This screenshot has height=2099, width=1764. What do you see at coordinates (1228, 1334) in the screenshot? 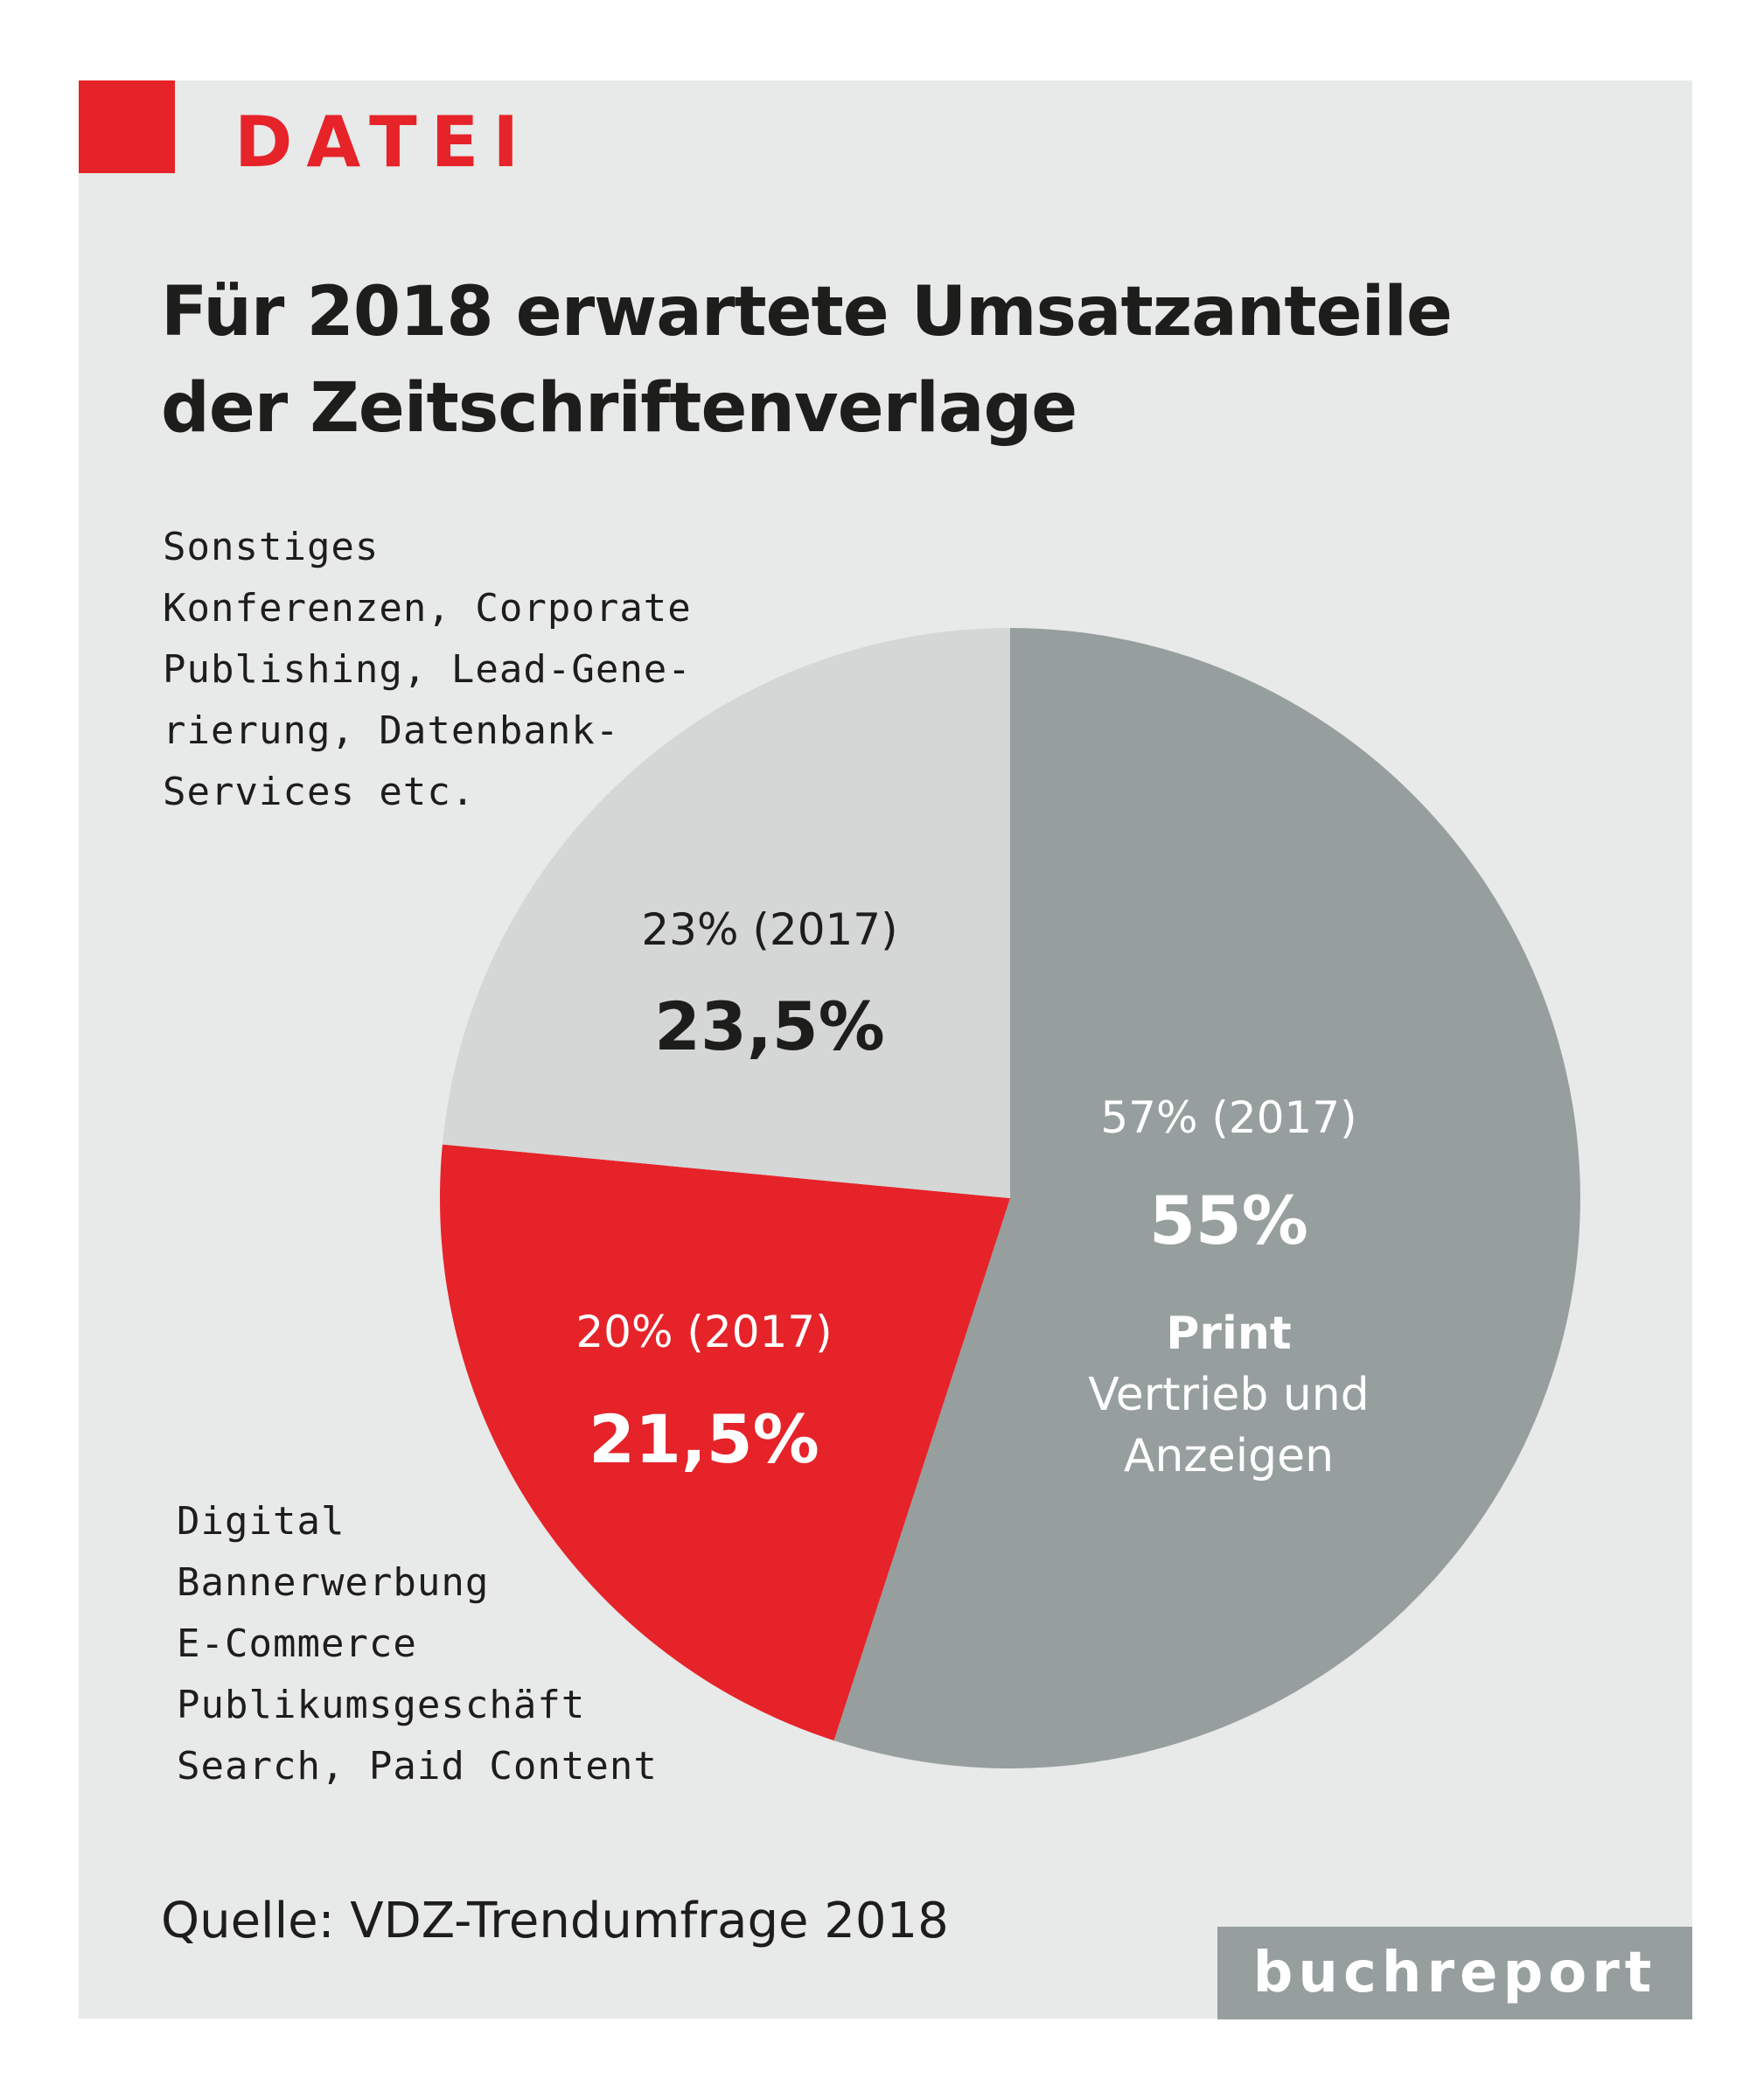
I see `slice-inner-description: Print` at bounding box center [1228, 1334].